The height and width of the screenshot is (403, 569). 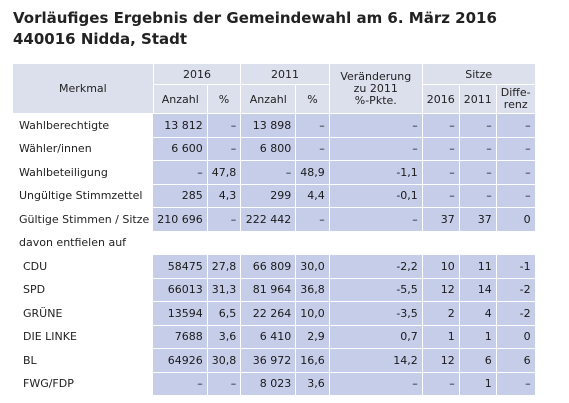 What do you see at coordinates (312, 313) in the screenshot?
I see `cell-pct-2011: 10,0` at bounding box center [312, 313].